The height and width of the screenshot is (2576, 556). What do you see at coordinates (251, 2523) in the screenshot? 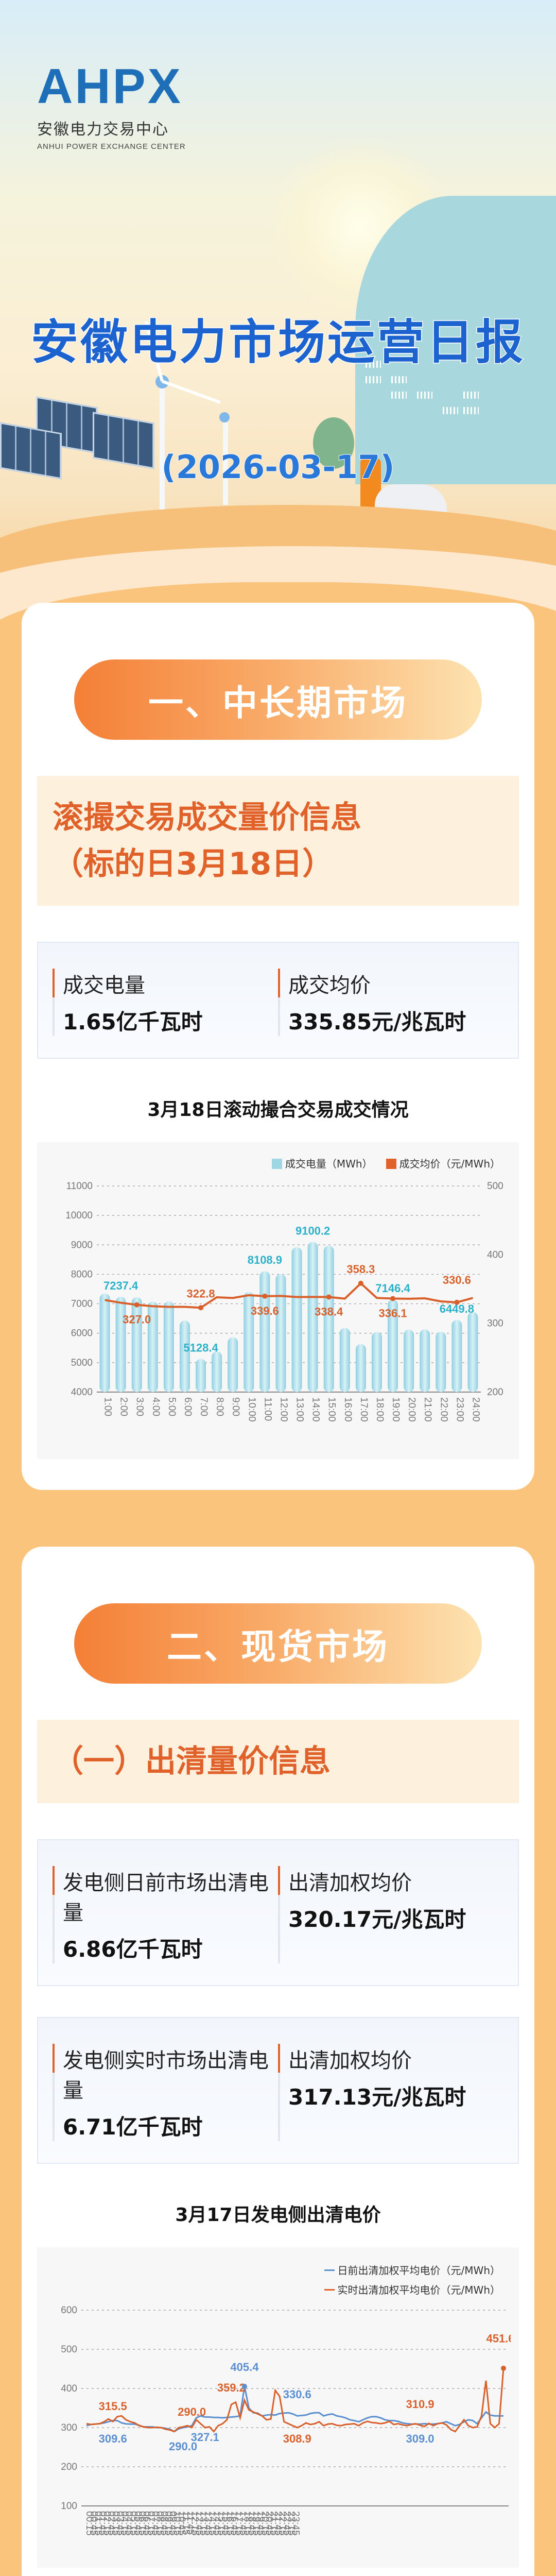
I see `svg-text: 18:45` at bounding box center [251, 2523].